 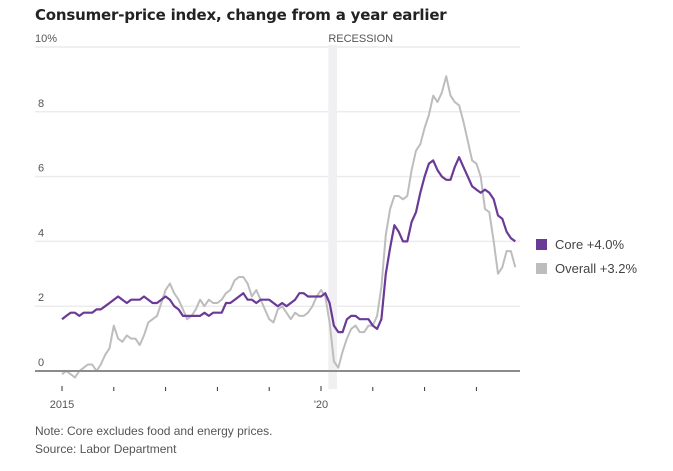 What do you see at coordinates (41, 233) in the screenshot?
I see `y-tick-label: 4` at bounding box center [41, 233].